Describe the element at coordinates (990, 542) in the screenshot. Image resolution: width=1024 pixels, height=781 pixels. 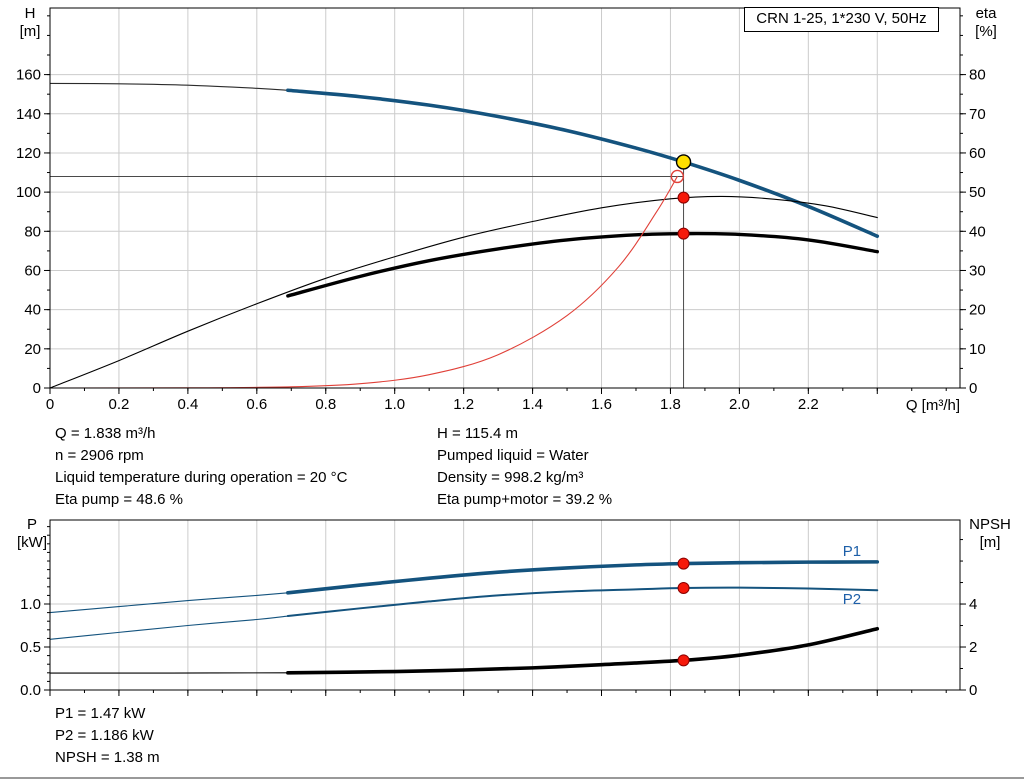
I see `npsh-axis-unit: [m]` at that location.